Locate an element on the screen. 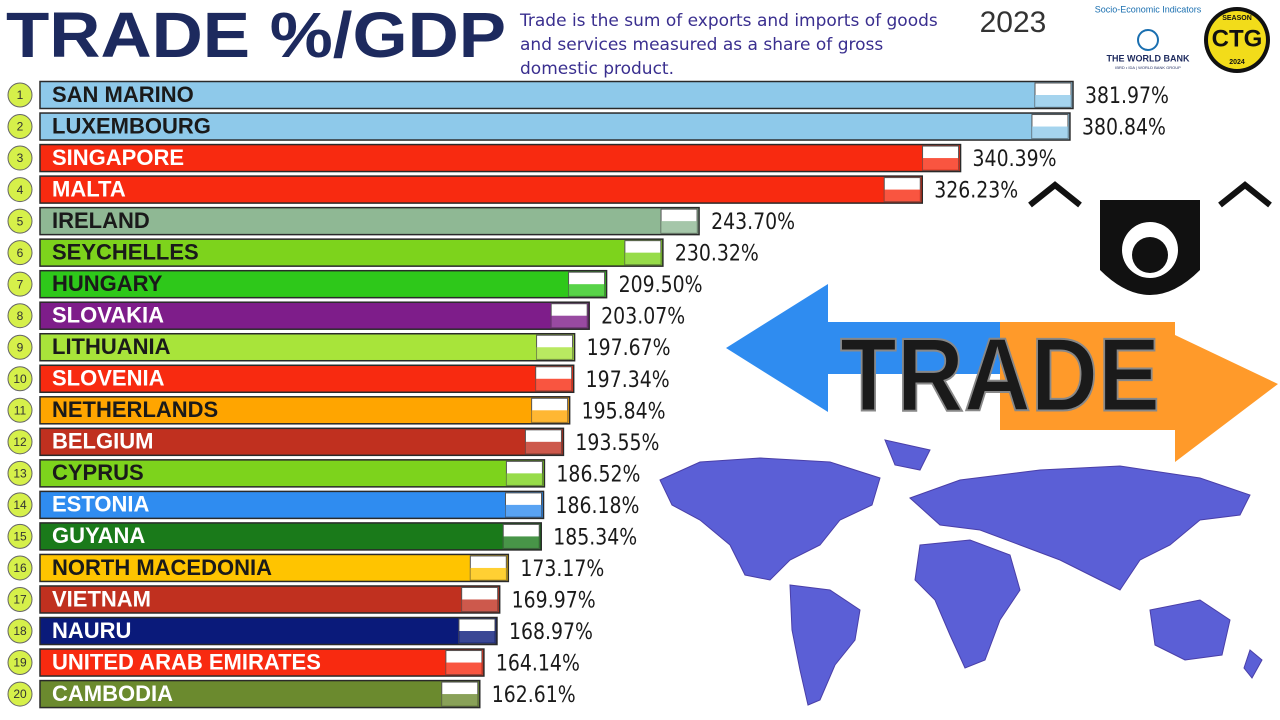 This screenshot has height=720, width=1280. rank-label: 8 is located at coordinates (20, 316).